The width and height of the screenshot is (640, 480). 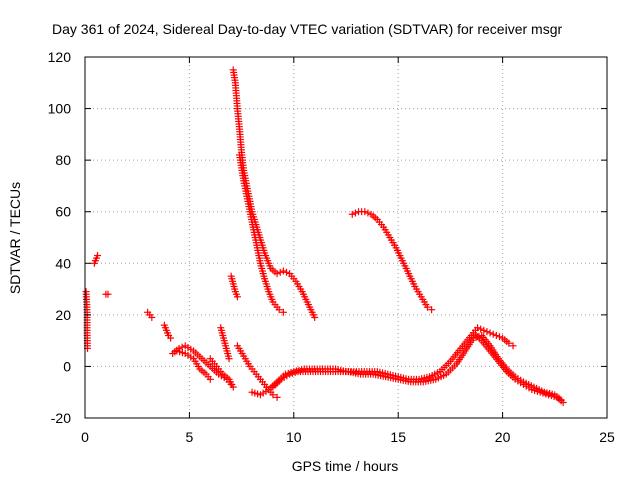 What do you see at coordinates (398, 437) in the screenshot?
I see `x-tick-label: 15` at bounding box center [398, 437].